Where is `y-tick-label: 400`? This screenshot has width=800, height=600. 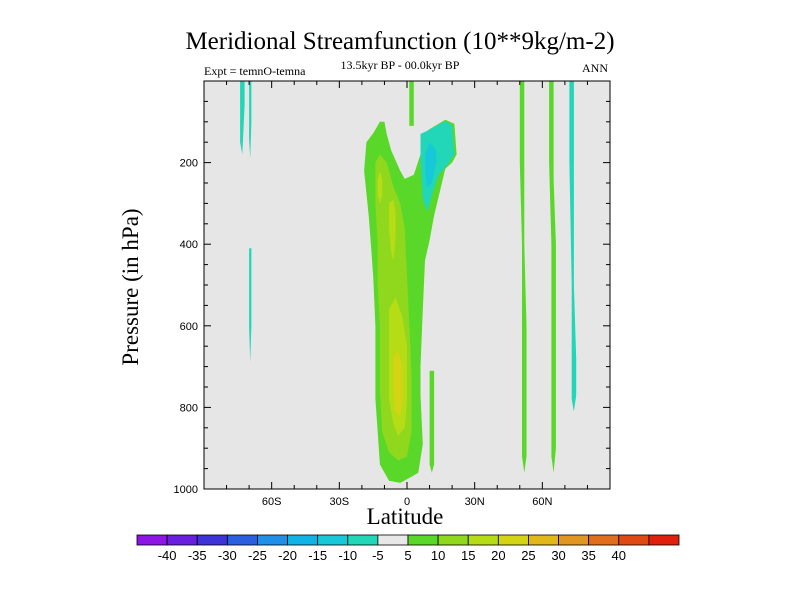 y-tick-label: 400 is located at coordinates (189, 245).